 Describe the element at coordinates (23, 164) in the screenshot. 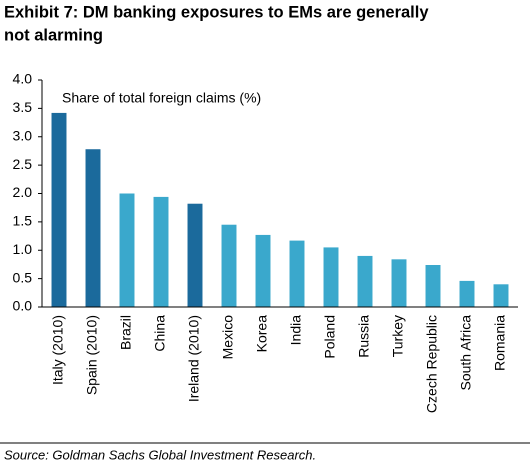

I see `y-tick-label: 2.5` at that location.